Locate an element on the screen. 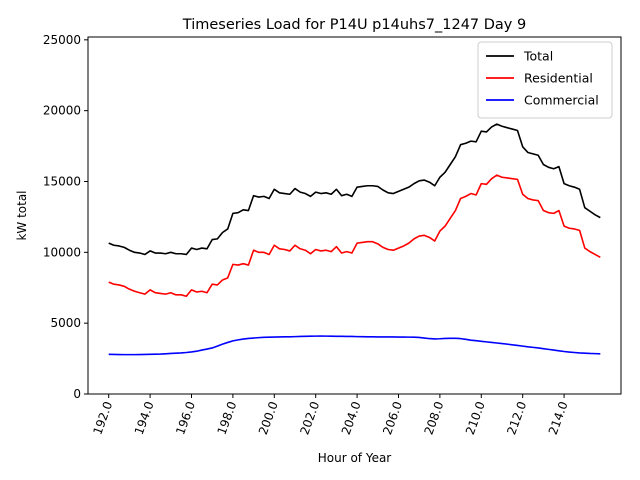 The image size is (640, 480). y-tick-label: 0 is located at coordinates (77, 394).